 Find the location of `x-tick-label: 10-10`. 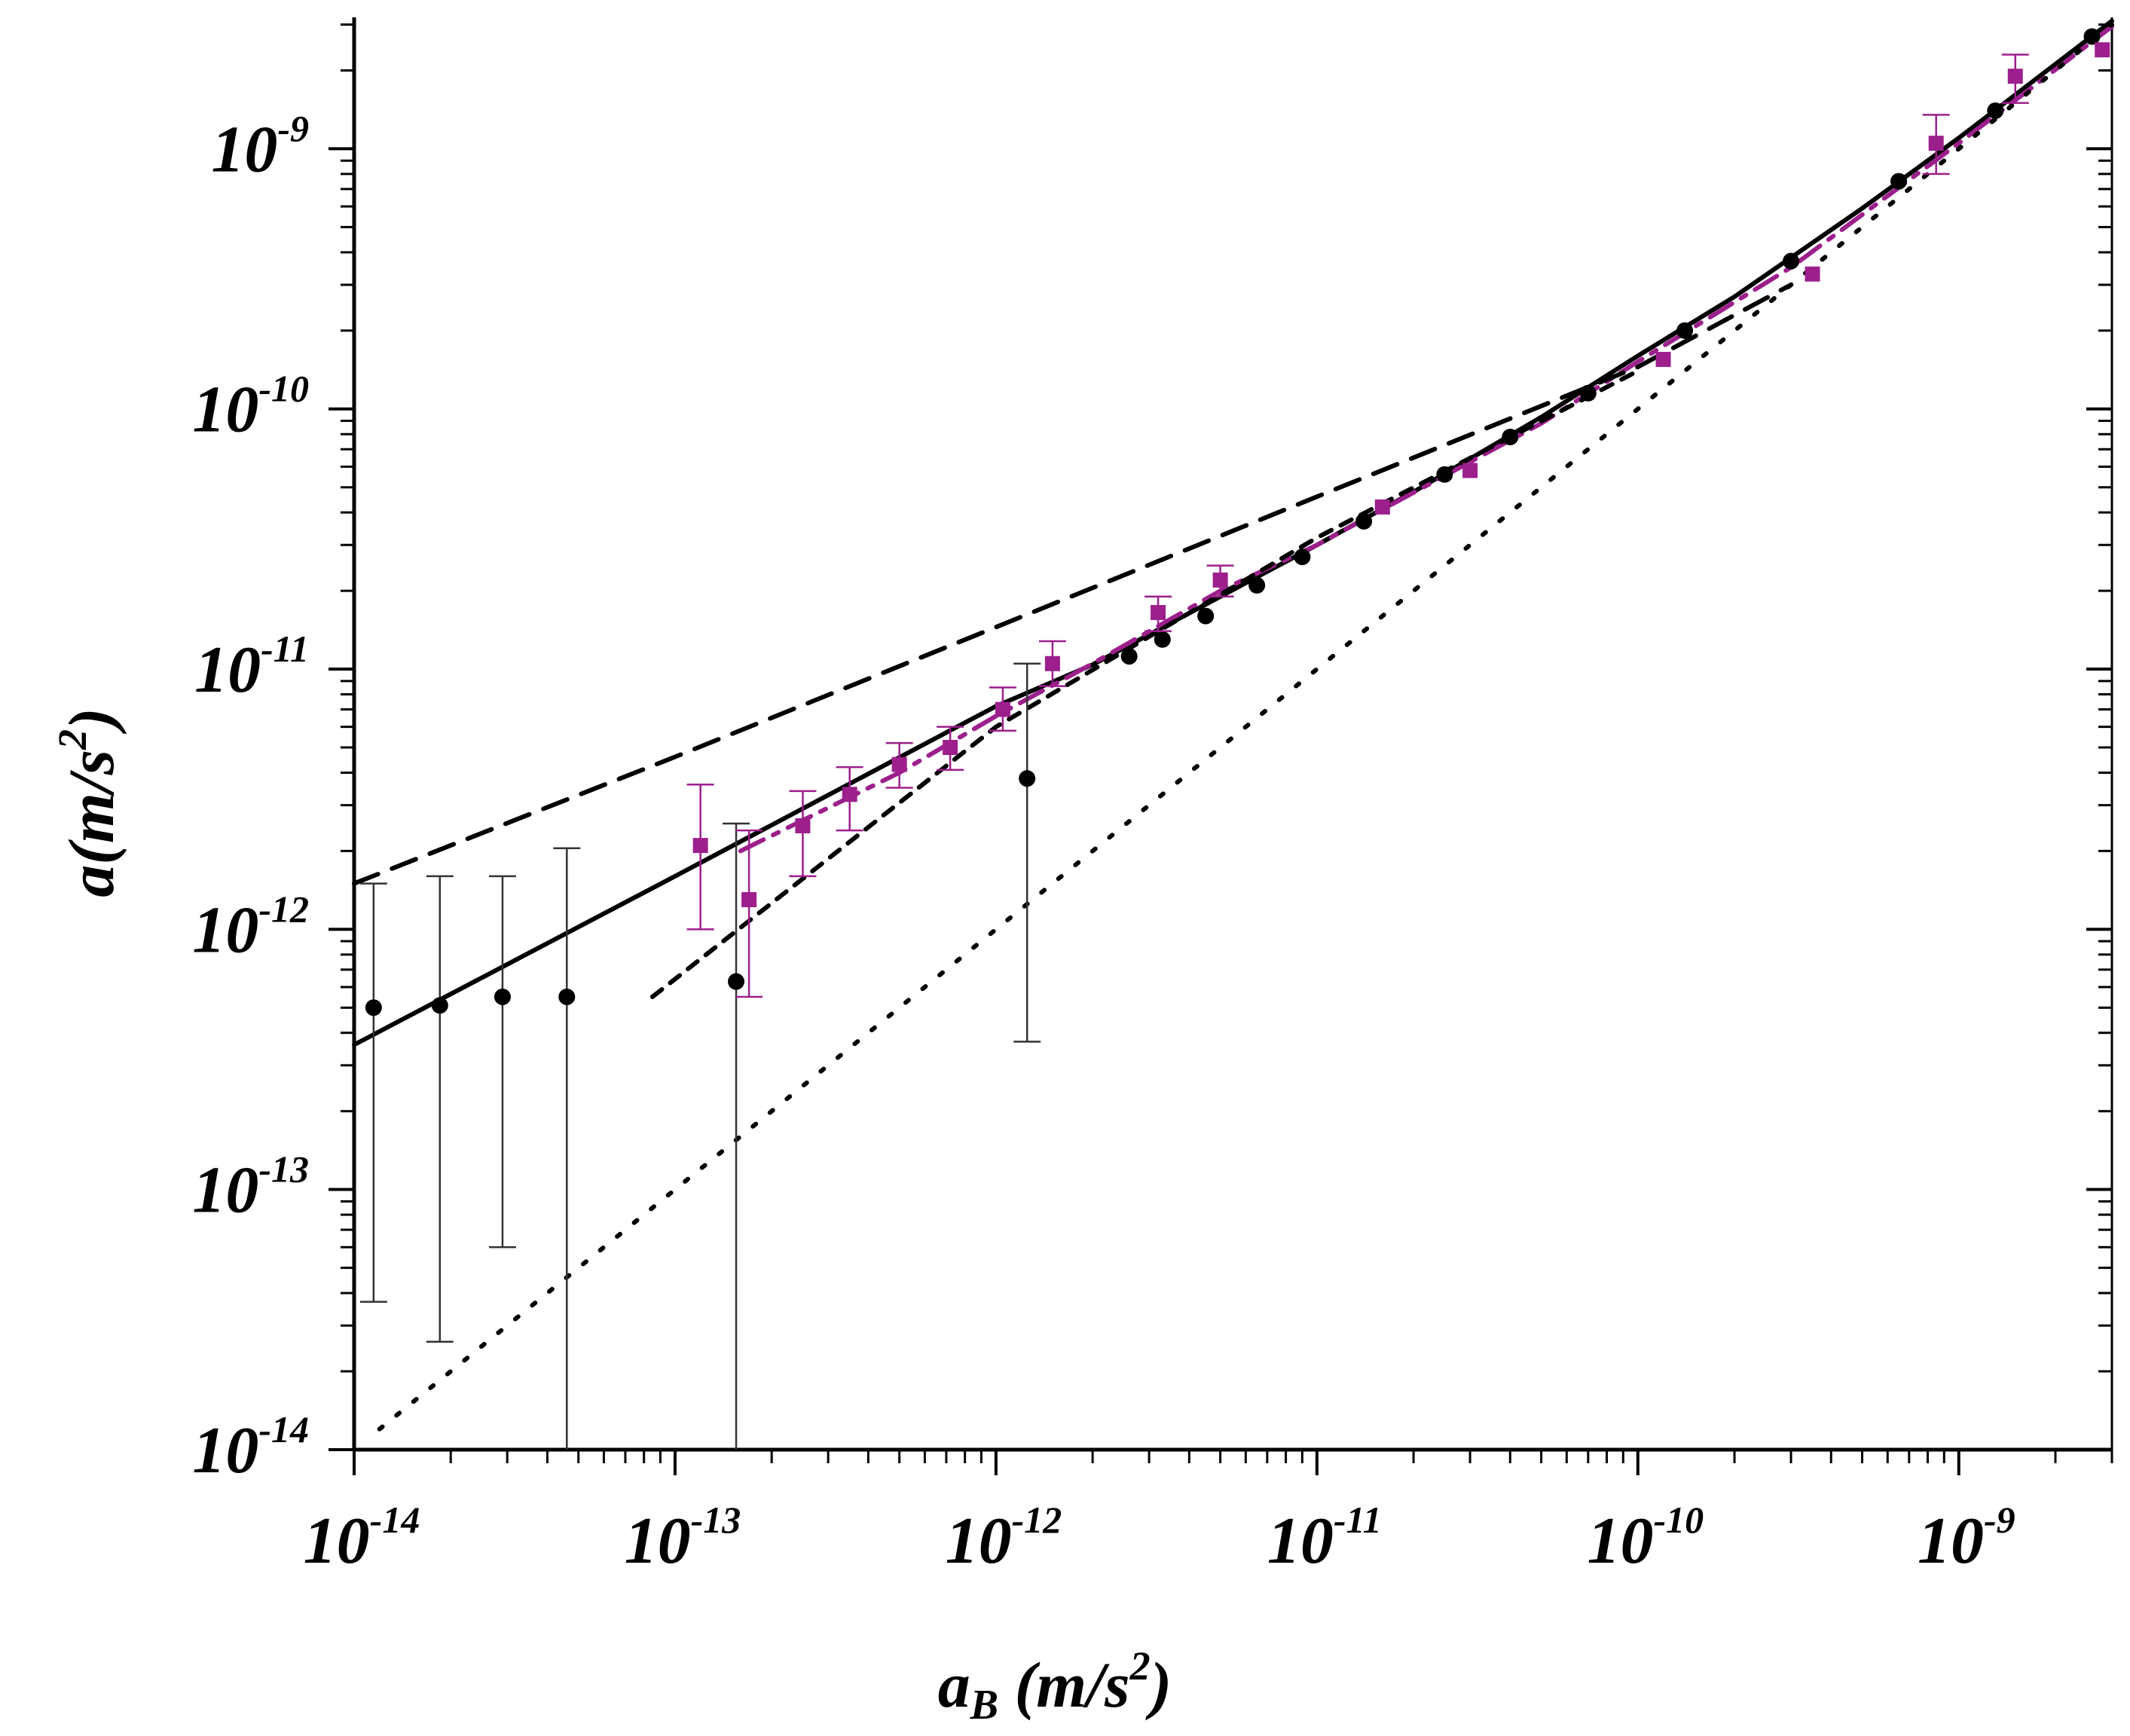

x-tick-label: 10-10 is located at coordinates (1645, 1538).